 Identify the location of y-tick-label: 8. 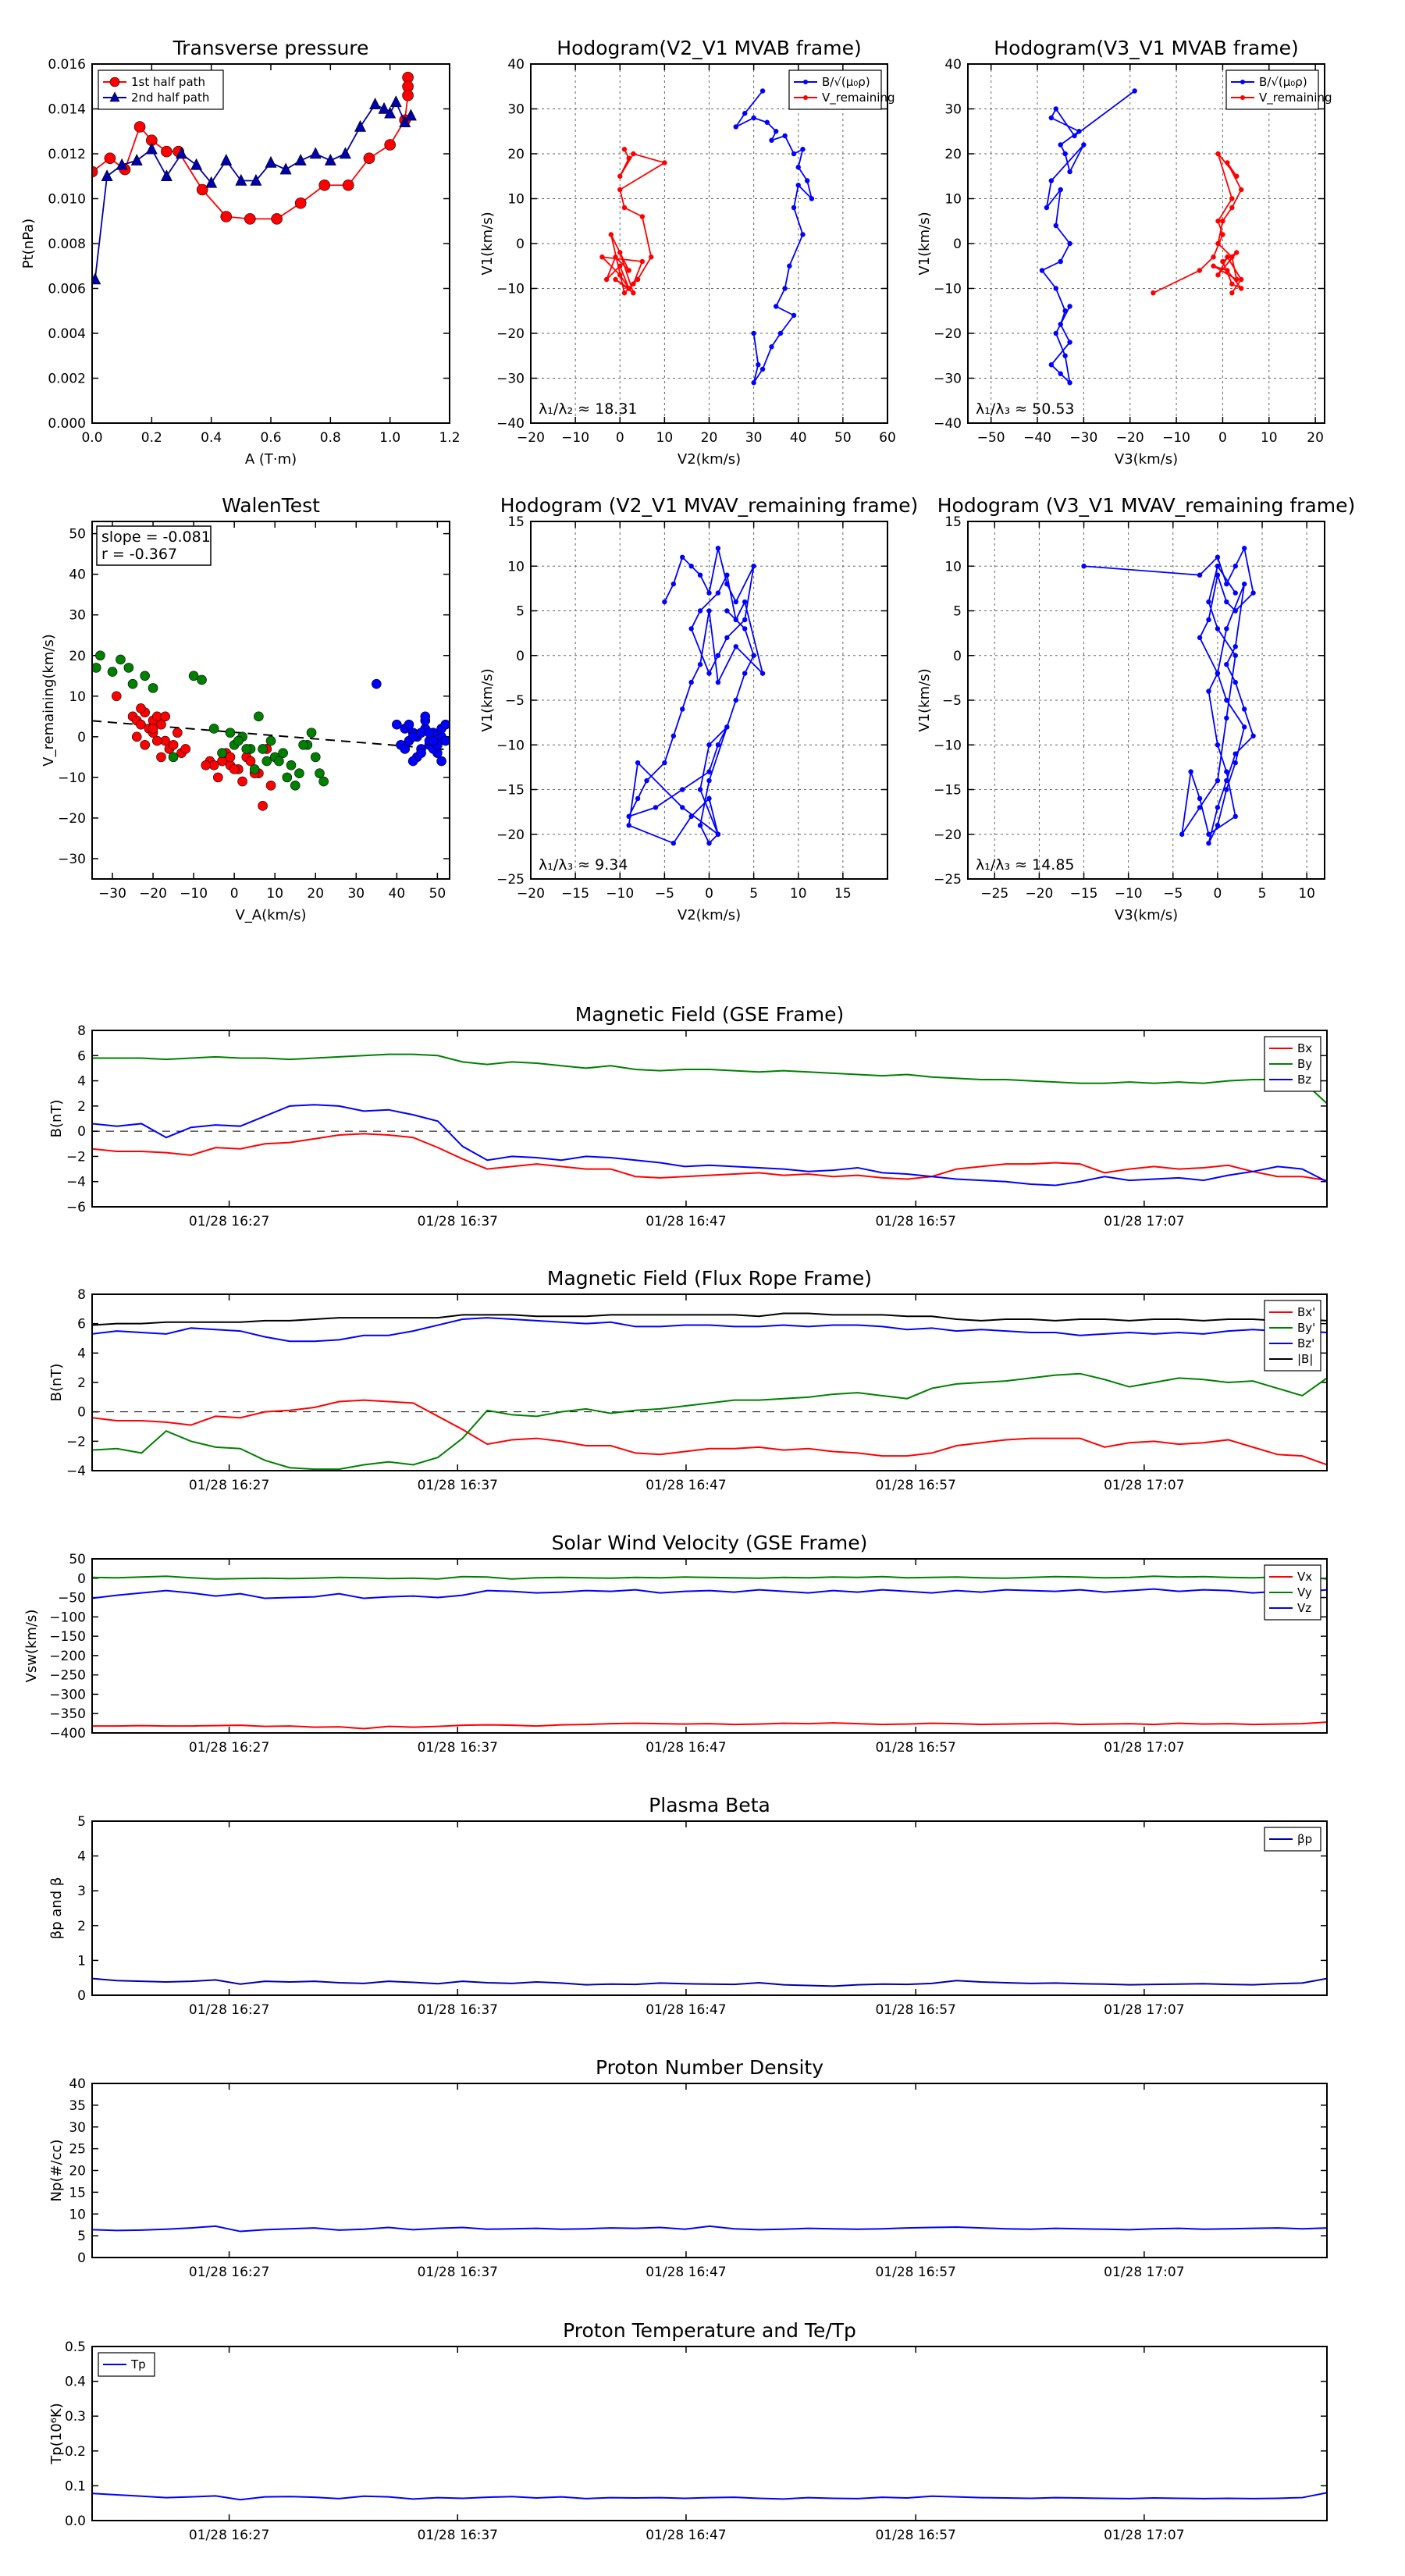
(81, 1031).